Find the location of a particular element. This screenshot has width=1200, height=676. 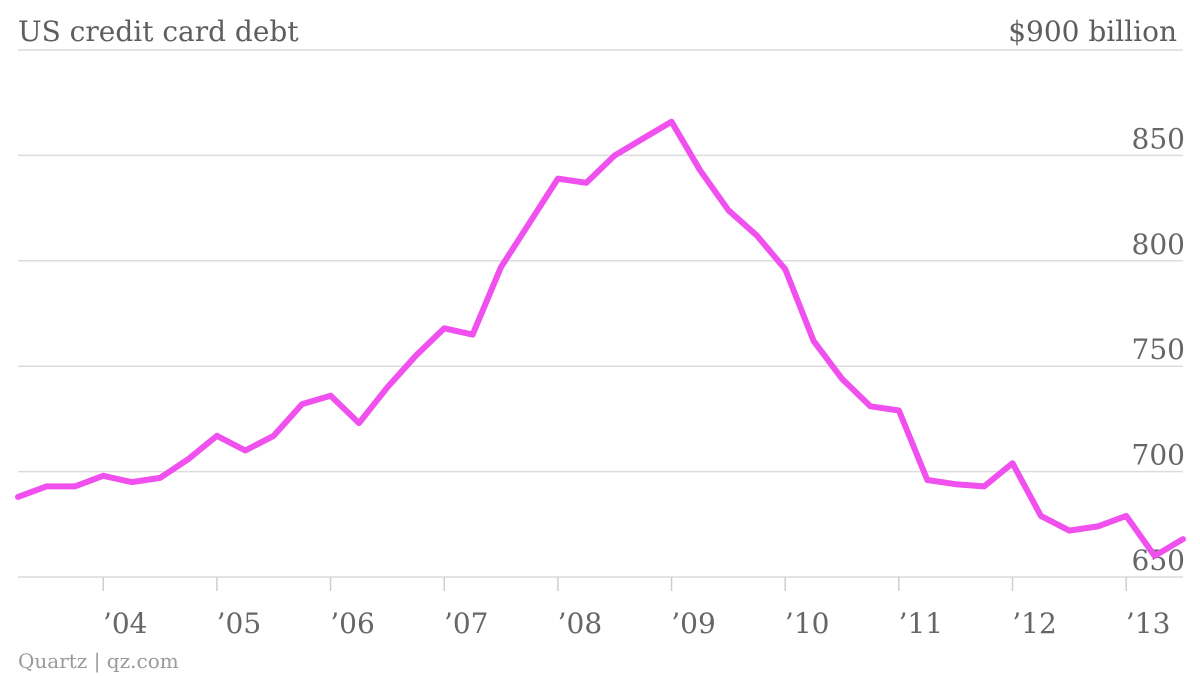

x-tick-label-2013: ’13 is located at coordinates (1148, 623).